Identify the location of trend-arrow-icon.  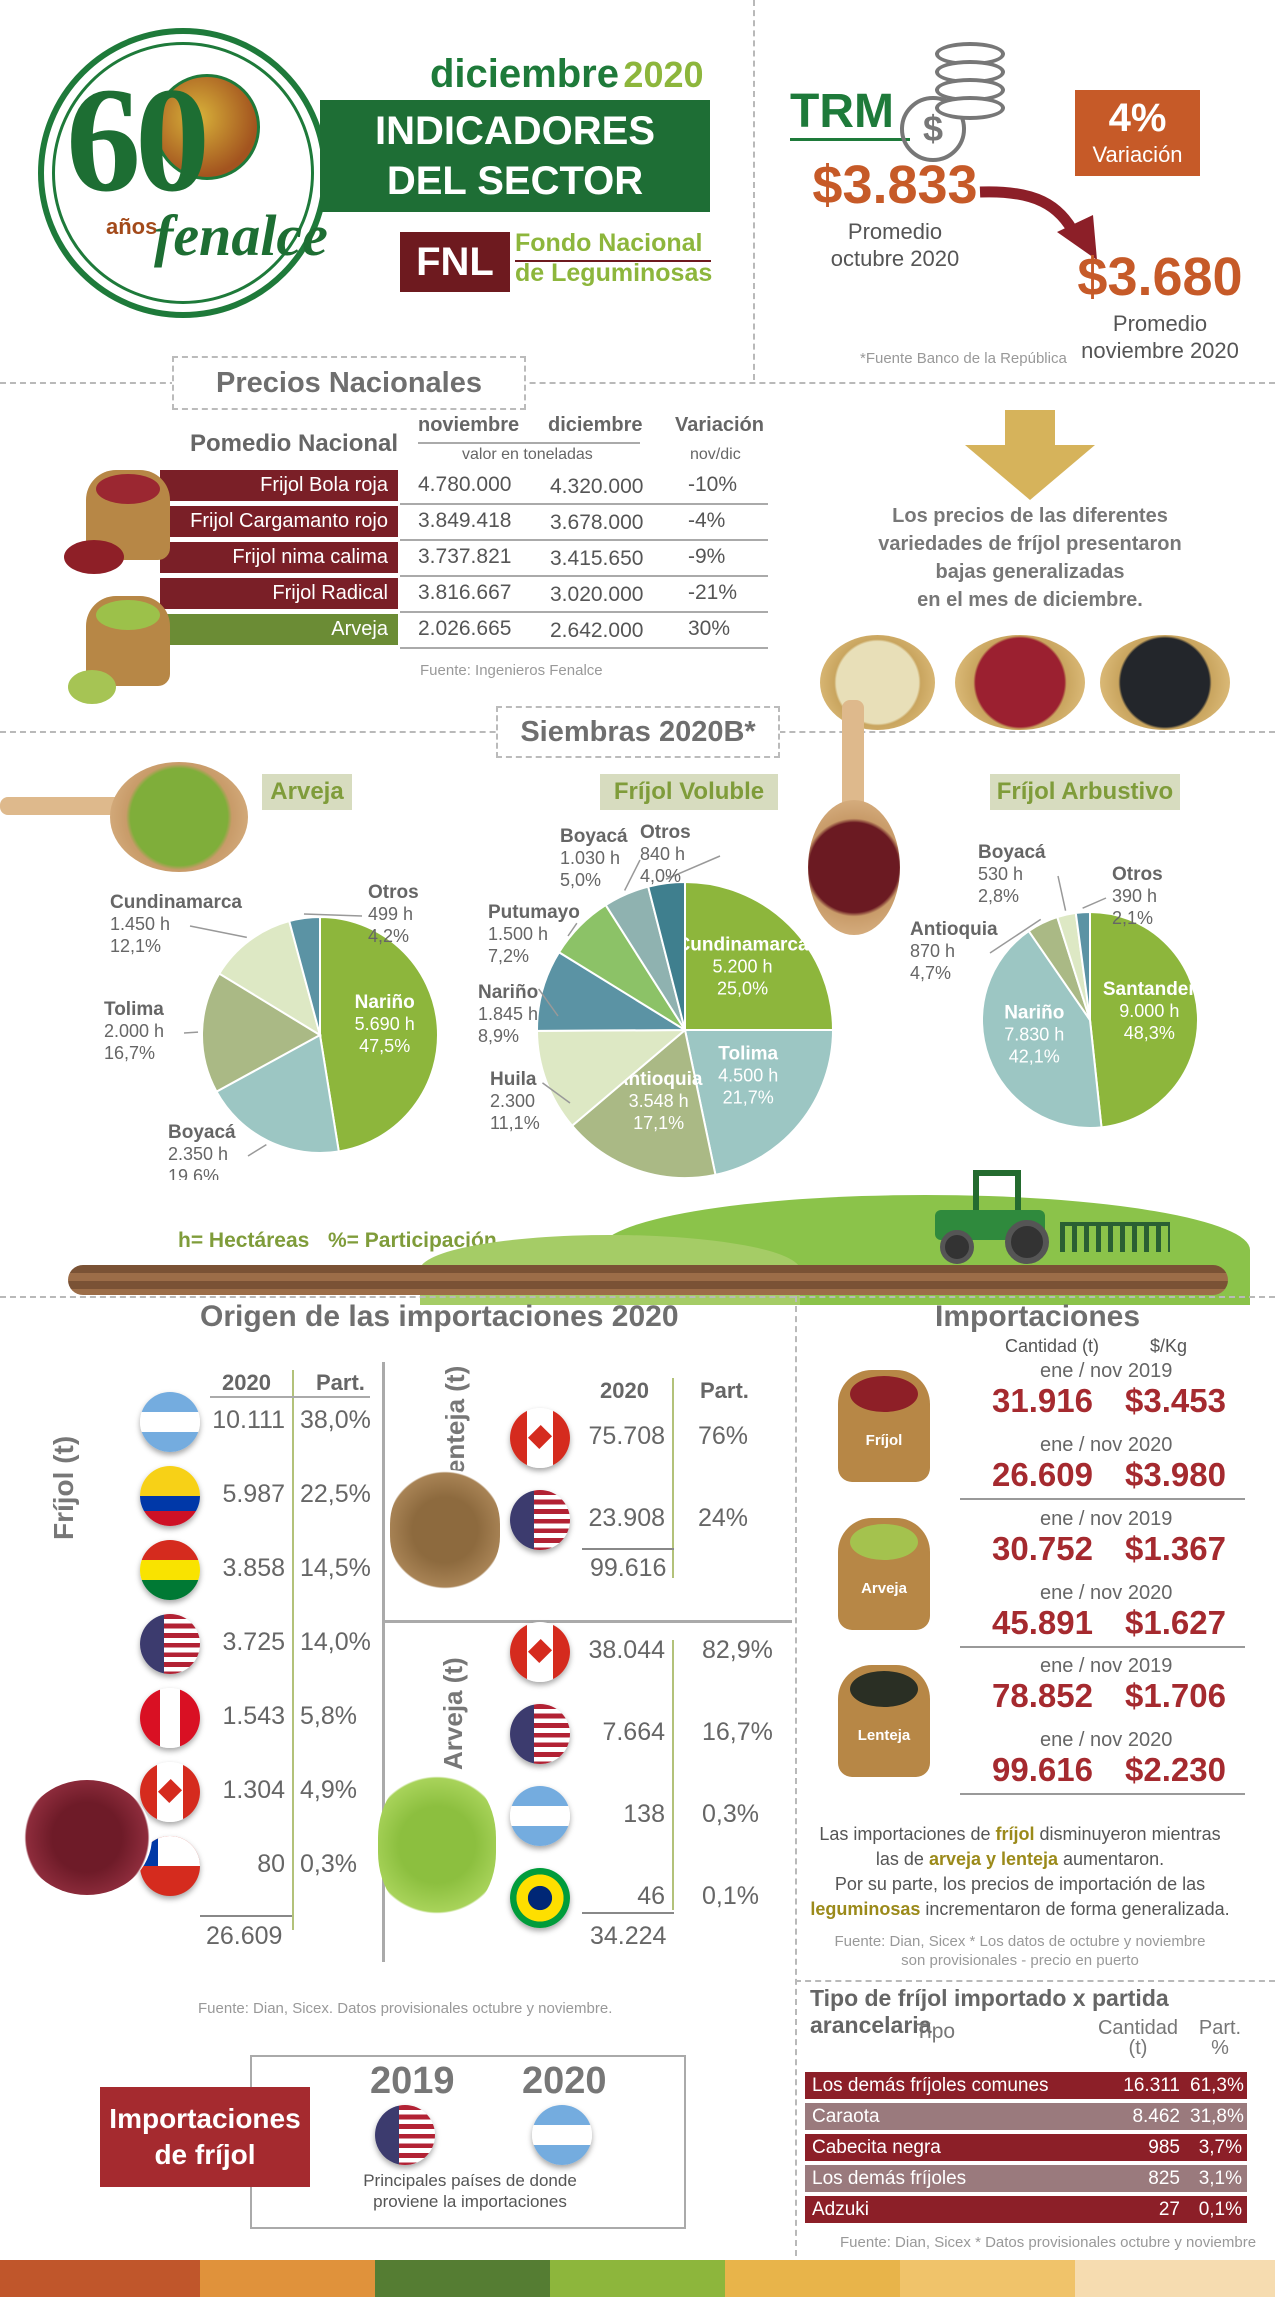
(1038, 223).